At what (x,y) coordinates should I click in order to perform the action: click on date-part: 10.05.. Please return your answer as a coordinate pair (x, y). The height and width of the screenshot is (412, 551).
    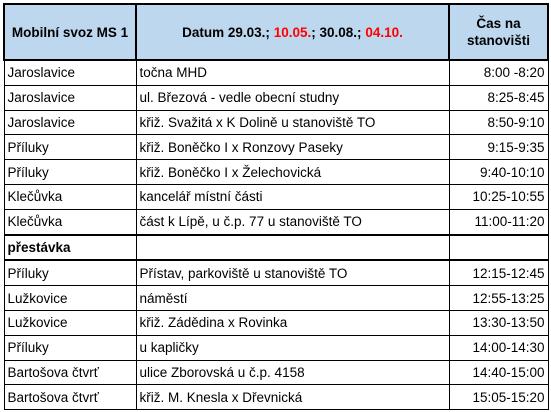
    Looking at the image, I should click on (292, 32).